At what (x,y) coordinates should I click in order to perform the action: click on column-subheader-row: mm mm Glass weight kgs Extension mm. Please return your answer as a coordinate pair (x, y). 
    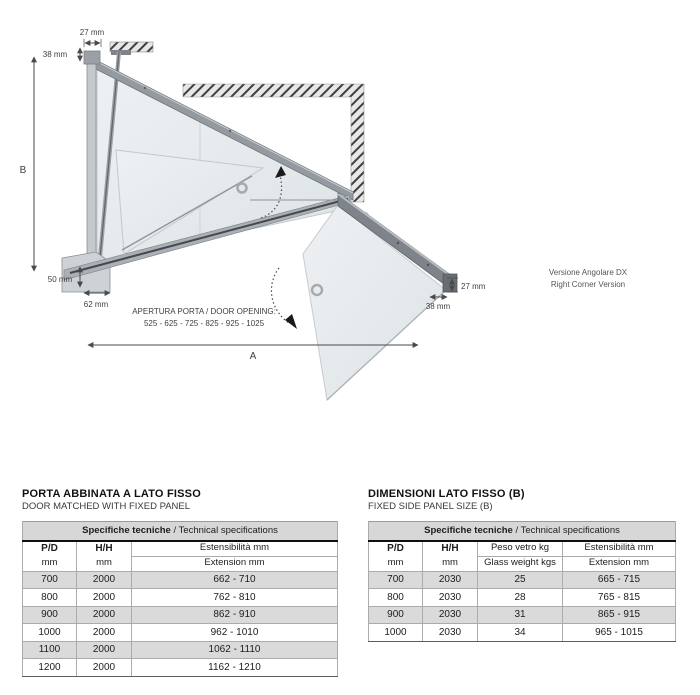
    Looking at the image, I should click on (522, 564).